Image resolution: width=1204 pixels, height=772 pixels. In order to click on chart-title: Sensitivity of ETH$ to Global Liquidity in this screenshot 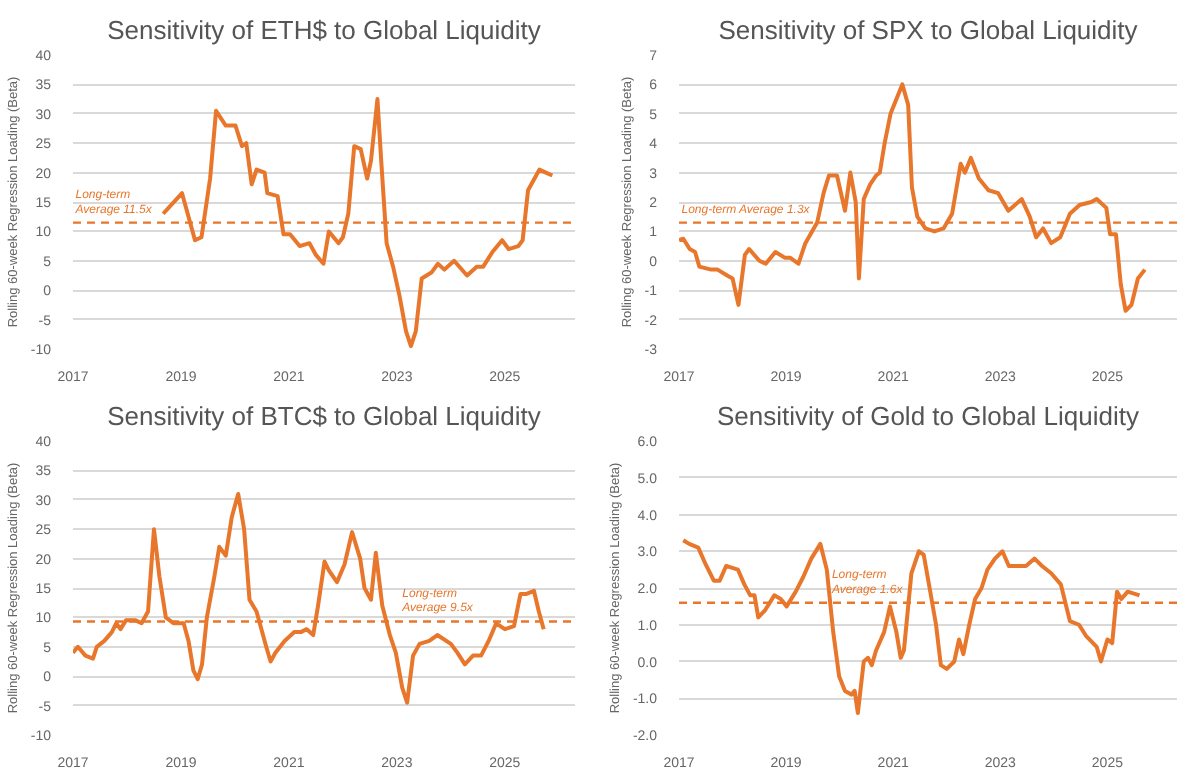, I will do `click(324, 30)`.